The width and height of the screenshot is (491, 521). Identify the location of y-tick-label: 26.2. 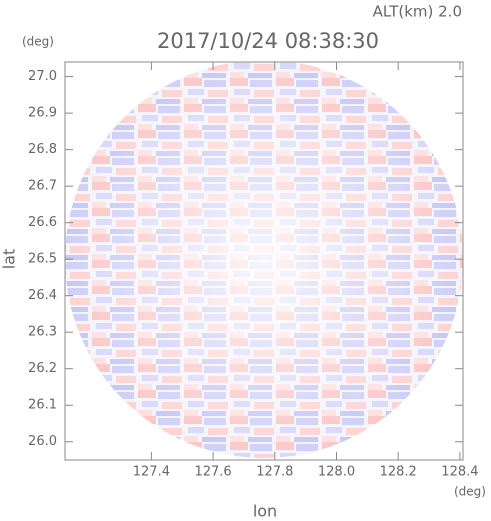
(42, 368).